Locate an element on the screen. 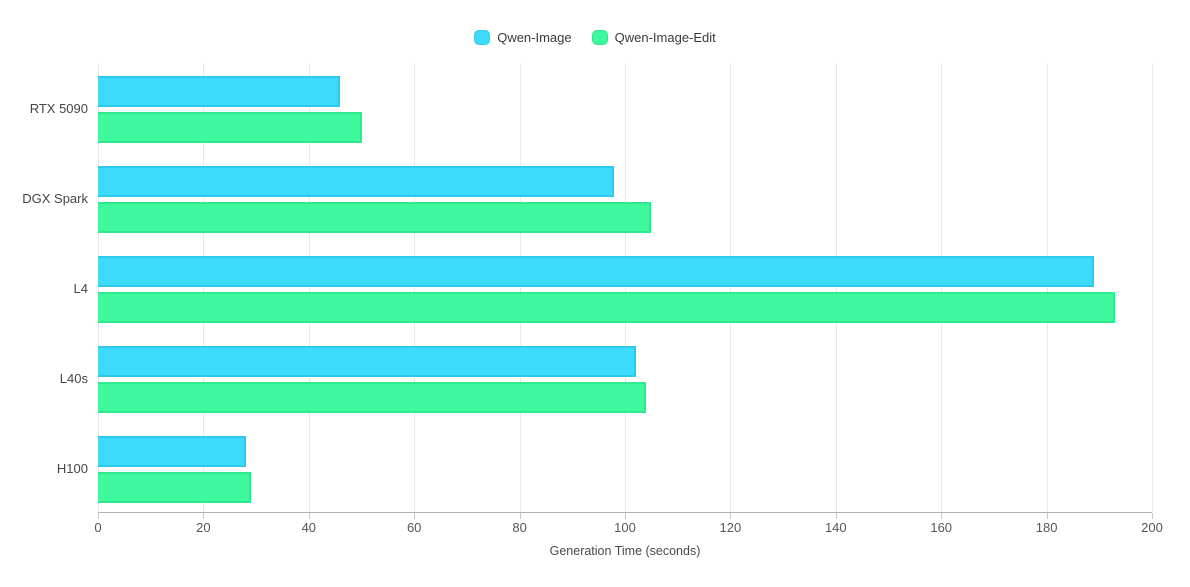  x-tick-label: 120 is located at coordinates (730, 527).